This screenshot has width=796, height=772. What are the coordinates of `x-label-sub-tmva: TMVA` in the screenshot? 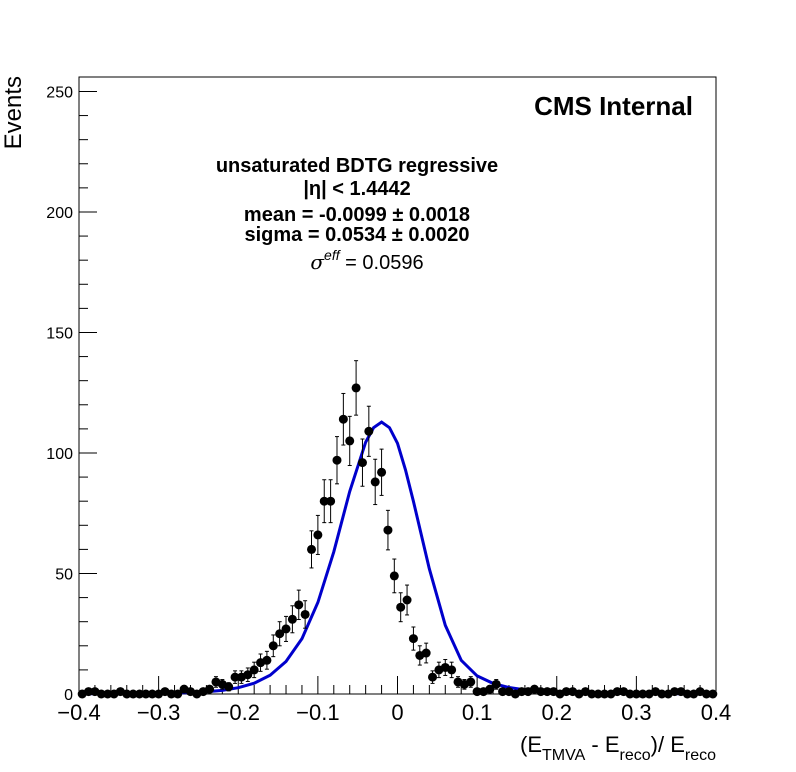 It's located at (564, 755).